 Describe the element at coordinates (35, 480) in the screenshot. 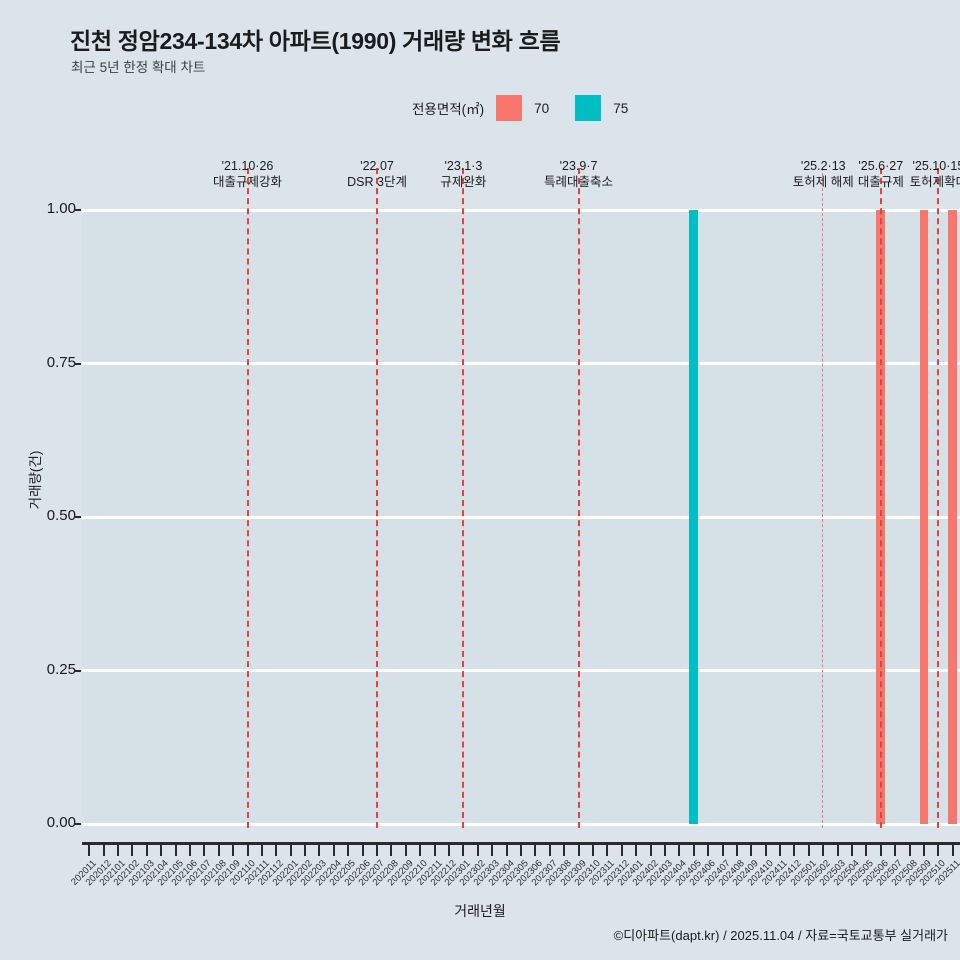

I see `y-axis-label: 거래량(건)` at that location.